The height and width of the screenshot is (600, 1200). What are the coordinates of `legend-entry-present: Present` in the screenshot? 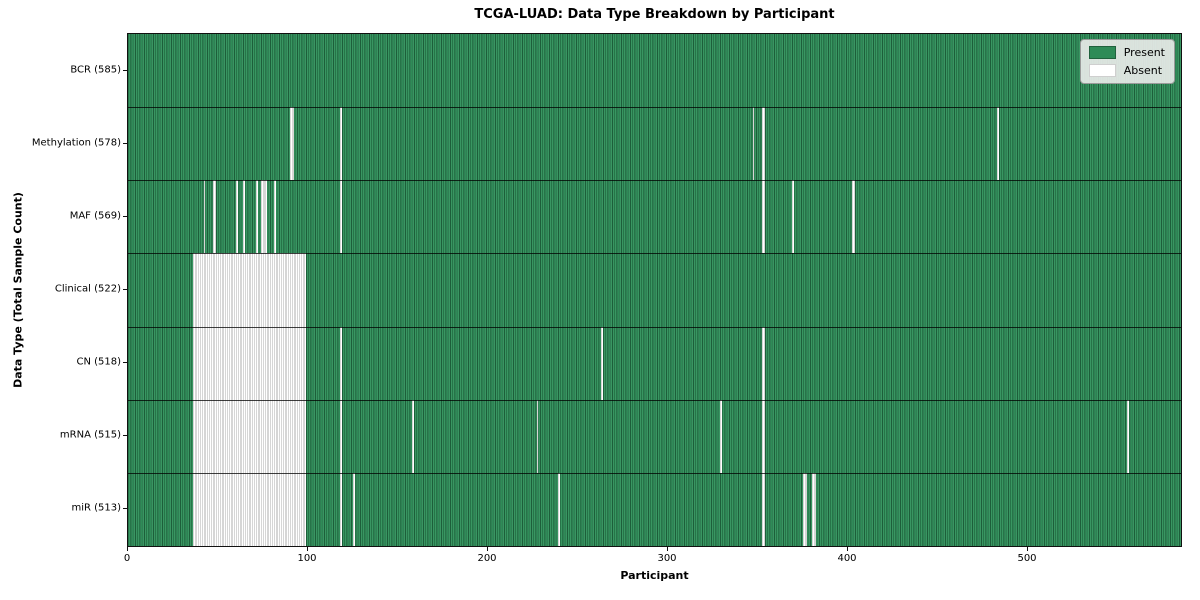 It's located at (1126, 52).